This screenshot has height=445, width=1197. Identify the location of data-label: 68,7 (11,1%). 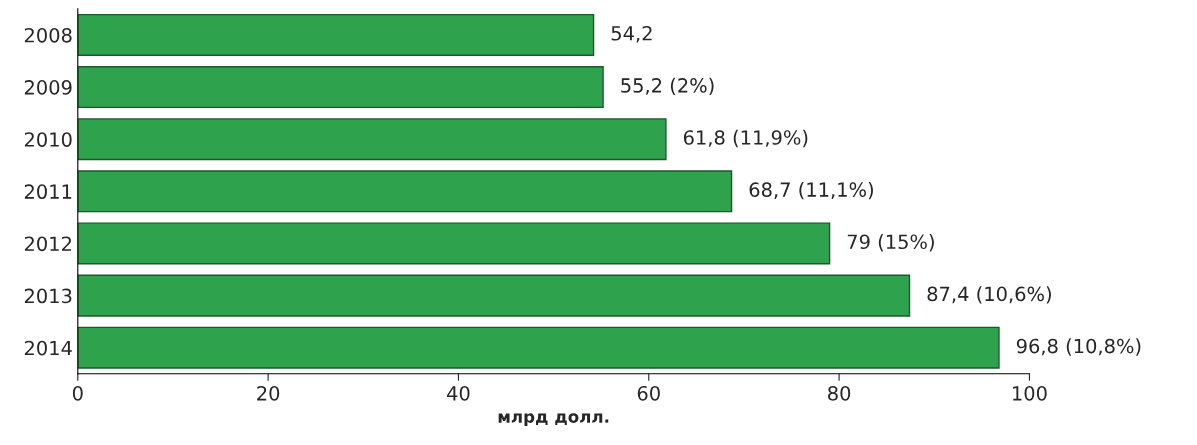
(811, 190).